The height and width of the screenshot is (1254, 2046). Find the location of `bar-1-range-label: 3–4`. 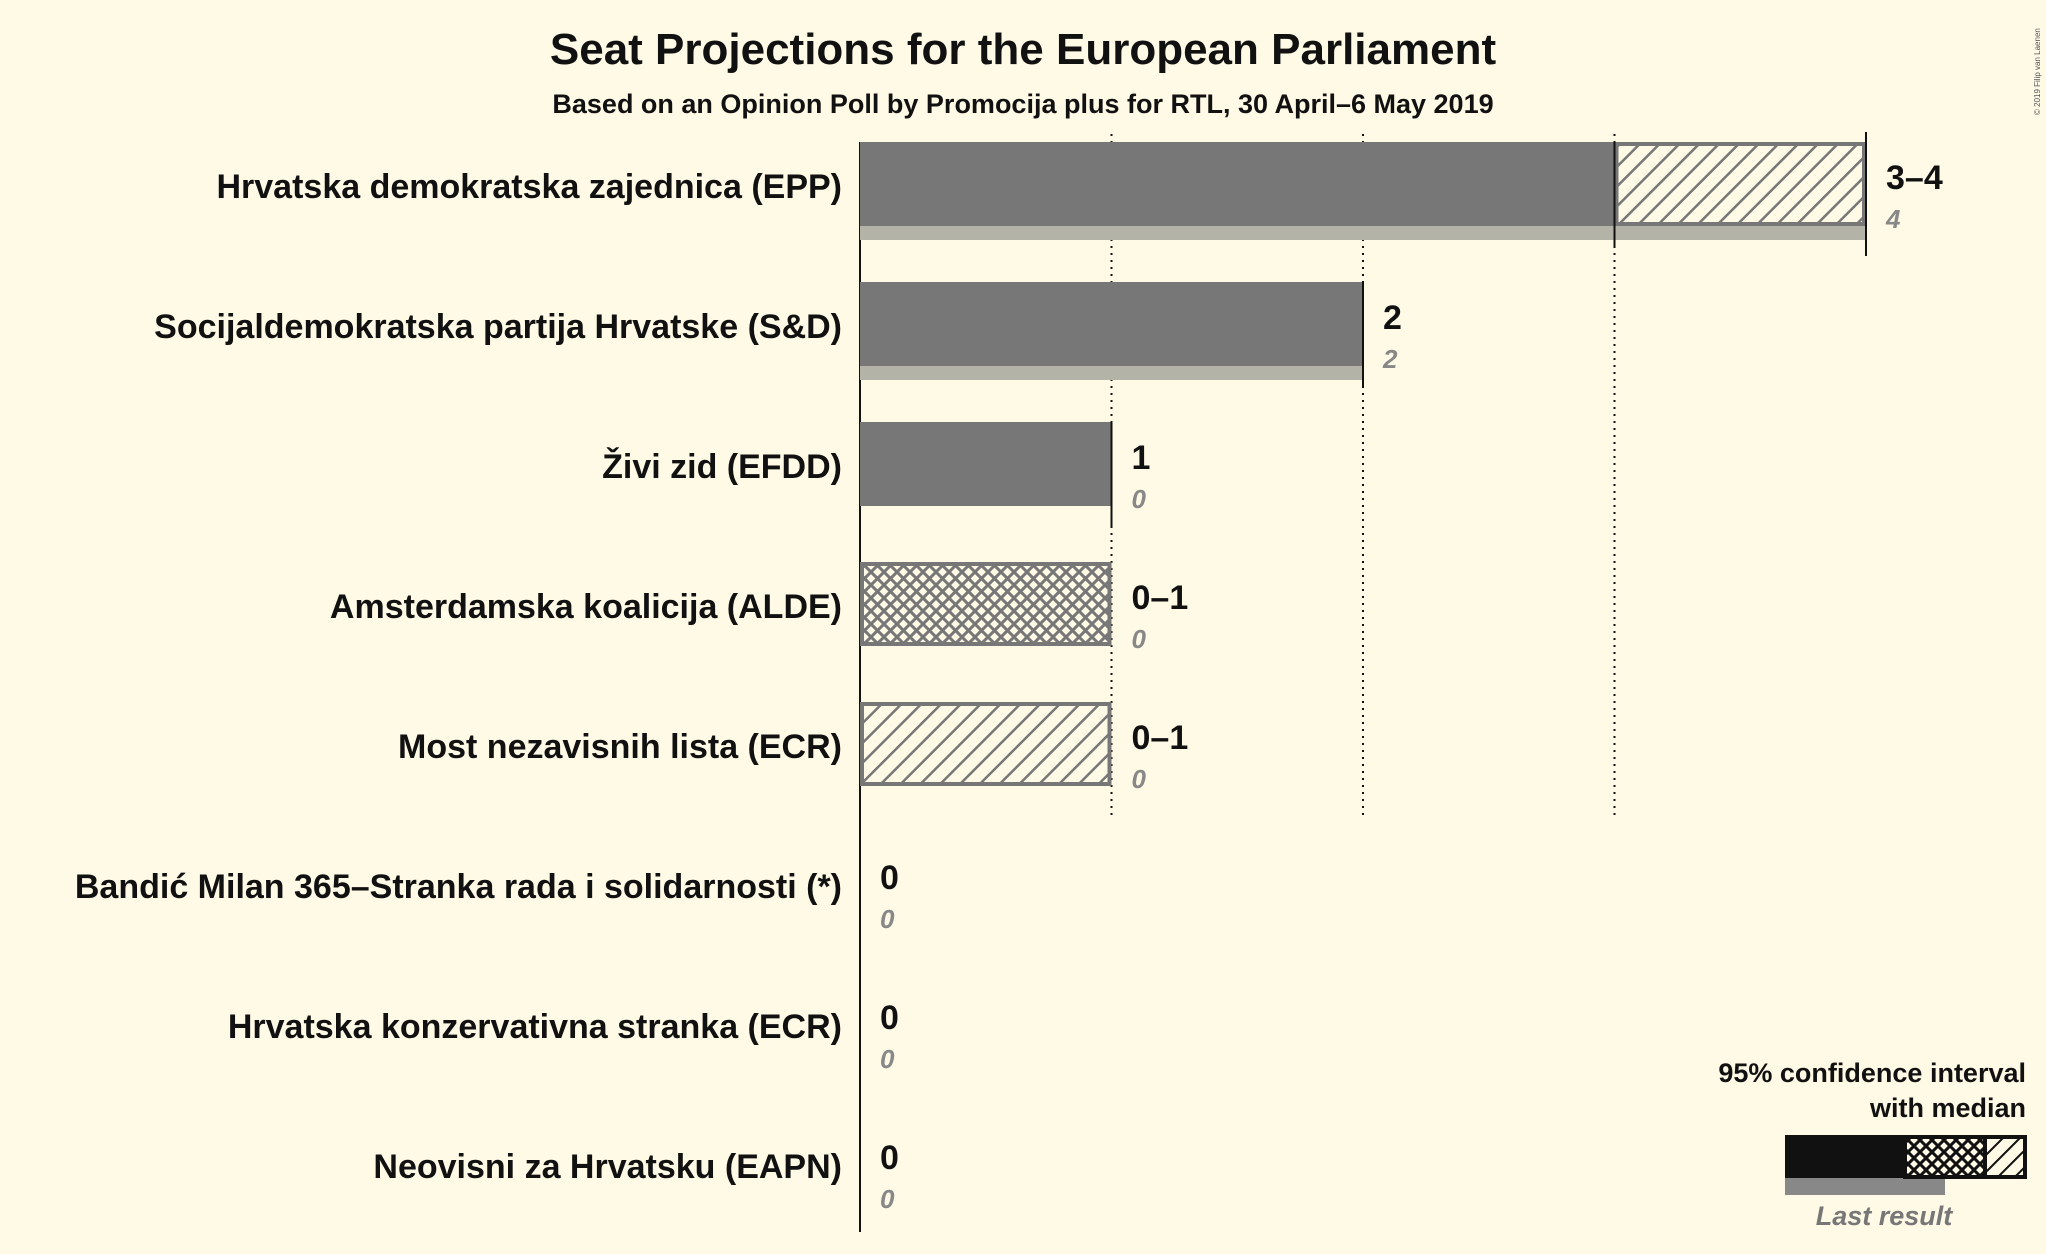

bar-1-range-label: 3–4 is located at coordinates (1914, 178).